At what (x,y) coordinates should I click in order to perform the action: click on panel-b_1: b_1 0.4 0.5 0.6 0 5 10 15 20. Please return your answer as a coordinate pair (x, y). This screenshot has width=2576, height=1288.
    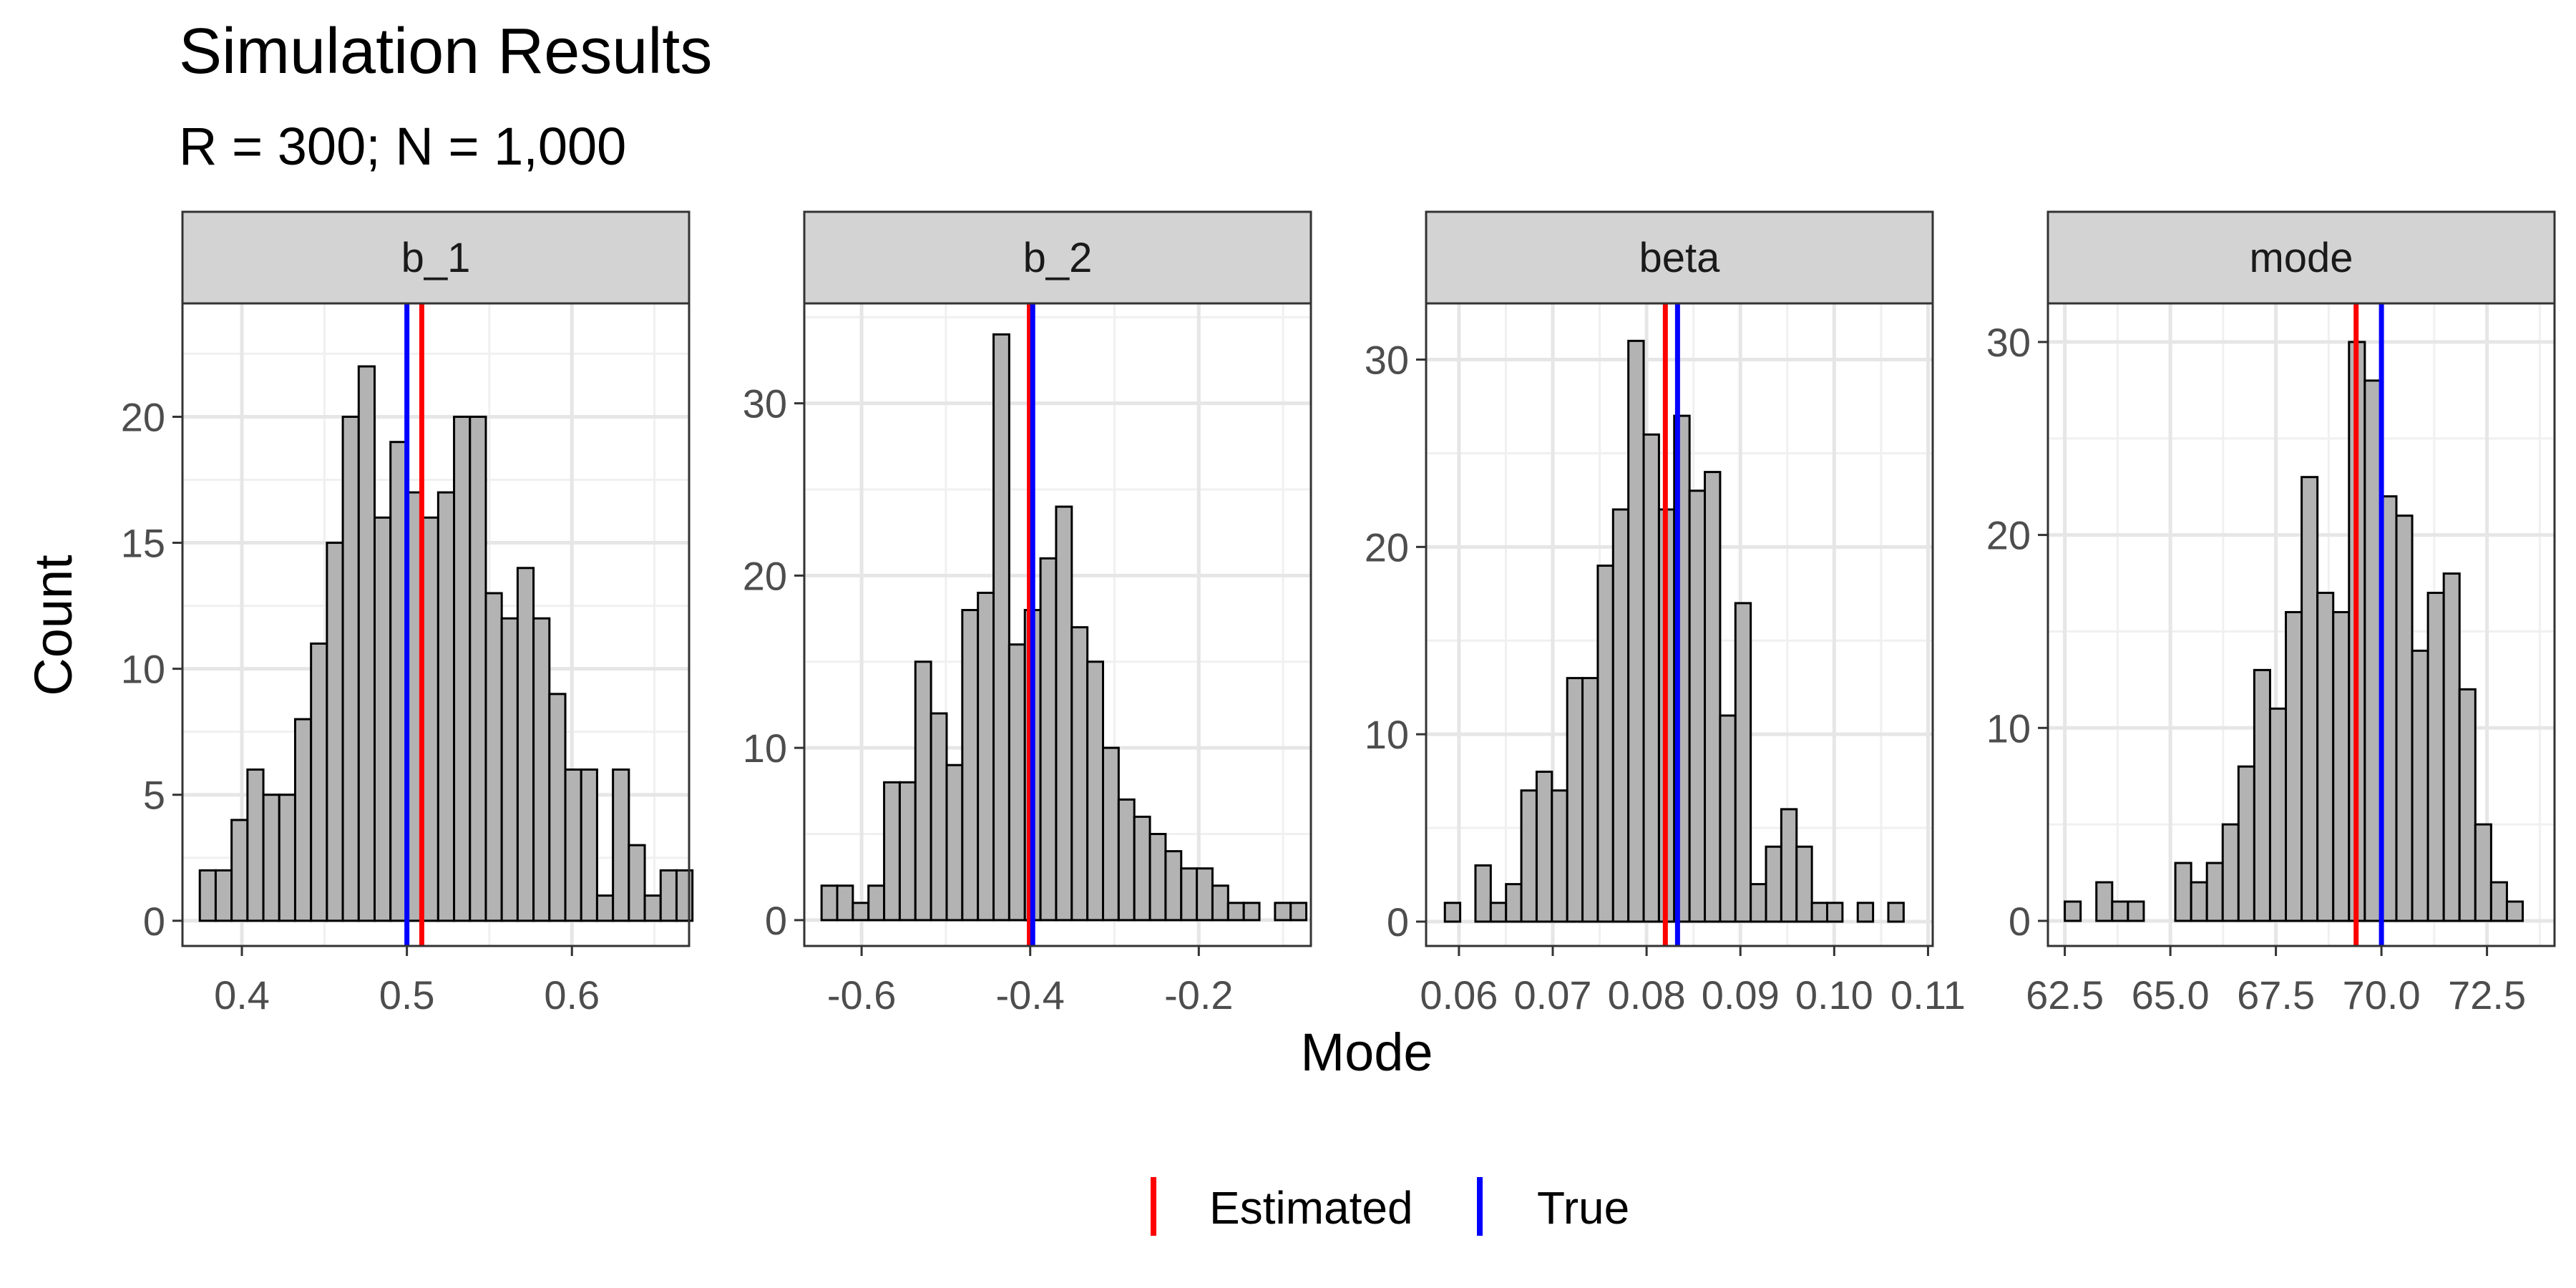
    Looking at the image, I should click on (407, 614).